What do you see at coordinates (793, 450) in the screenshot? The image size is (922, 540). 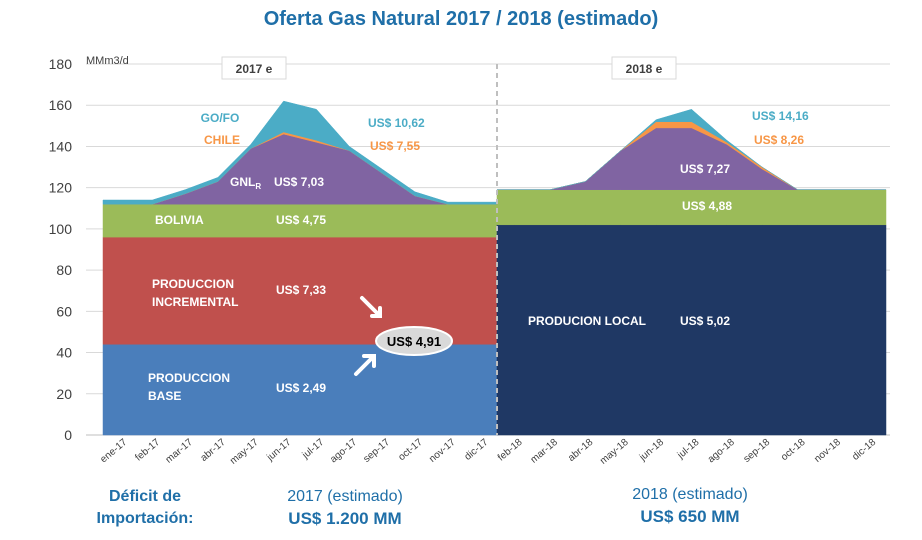 I see `x-tick-label: oct-18` at bounding box center [793, 450].